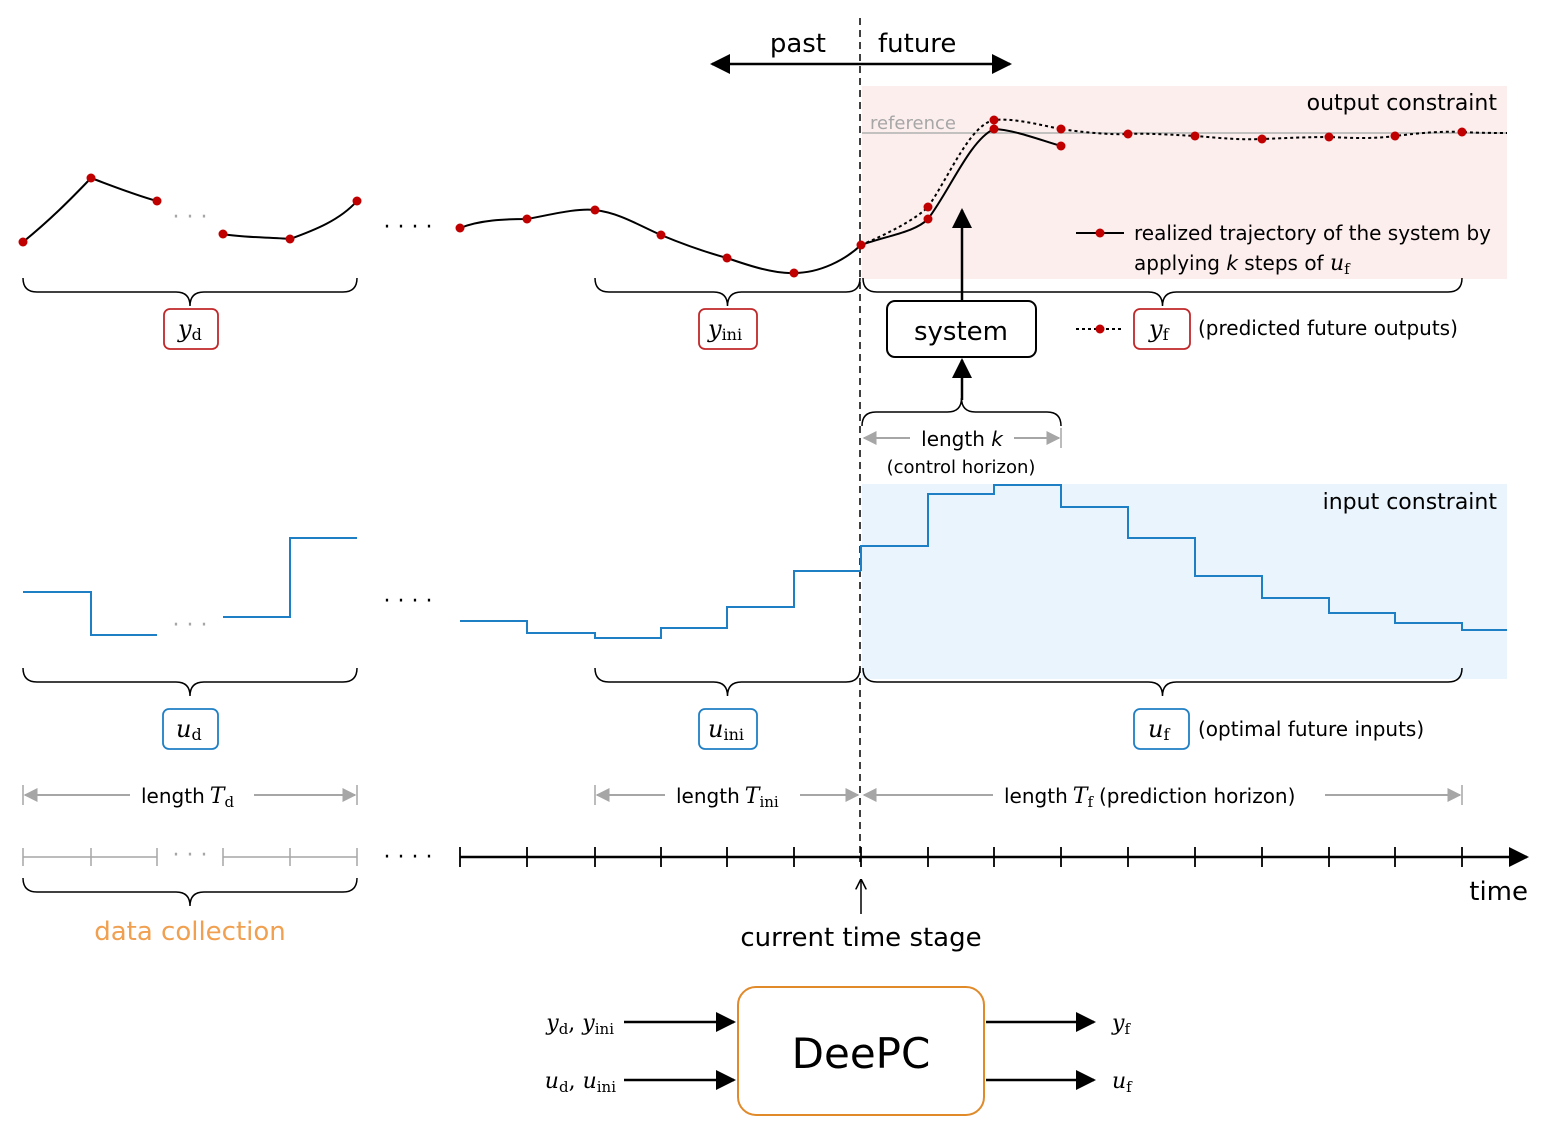  Describe the element at coordinates (640, 1024) in the screenshot. I see `deepc-input-1: yd, yini` at that location.